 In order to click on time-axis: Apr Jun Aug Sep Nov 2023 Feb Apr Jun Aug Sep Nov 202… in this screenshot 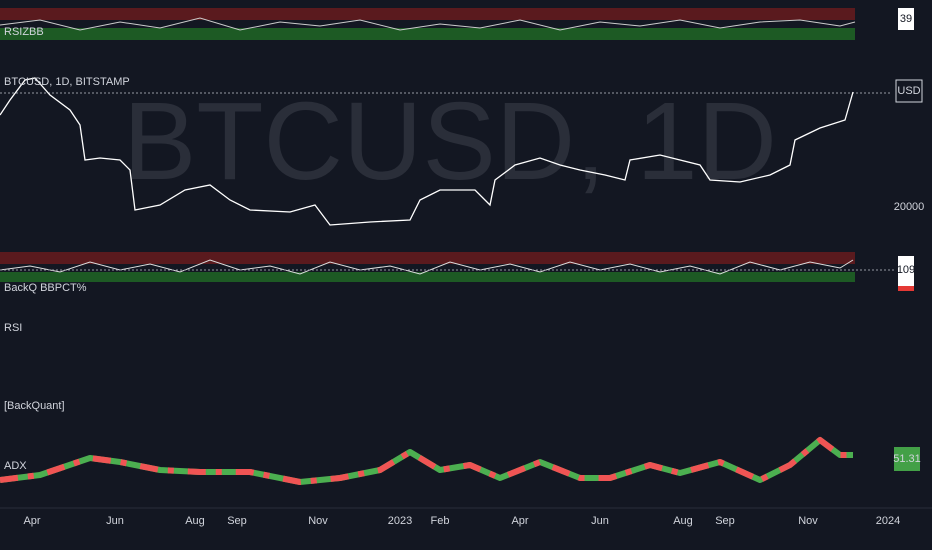, I will do `click(461, 521)`.